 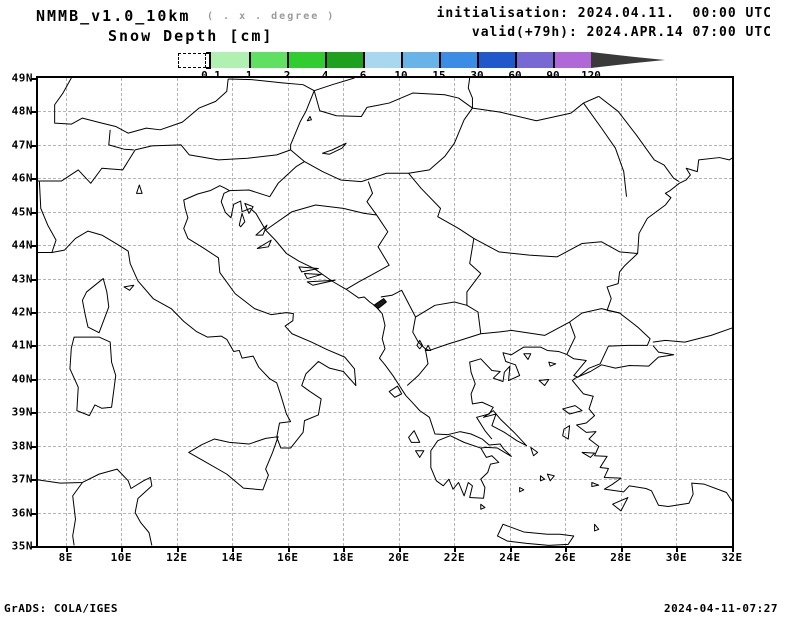 I want to click on lat-tick-label: 46N, so click(x=22, y=178).